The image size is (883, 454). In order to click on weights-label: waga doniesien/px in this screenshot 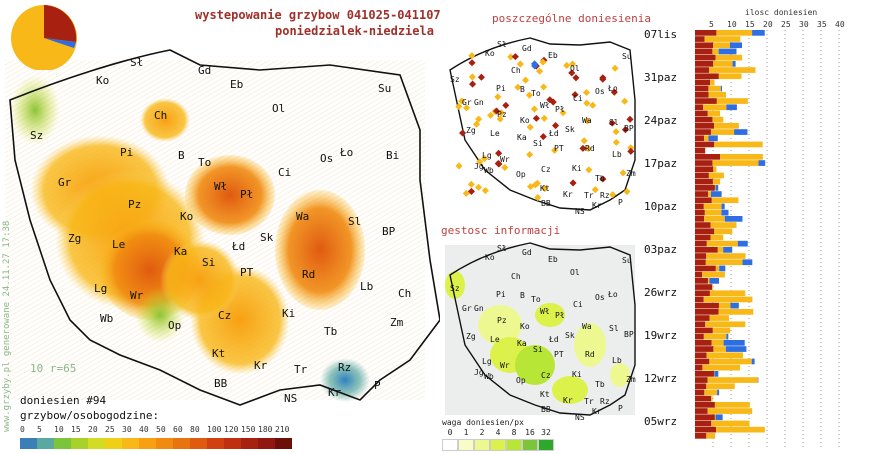, I will do `click(483, 422)`.